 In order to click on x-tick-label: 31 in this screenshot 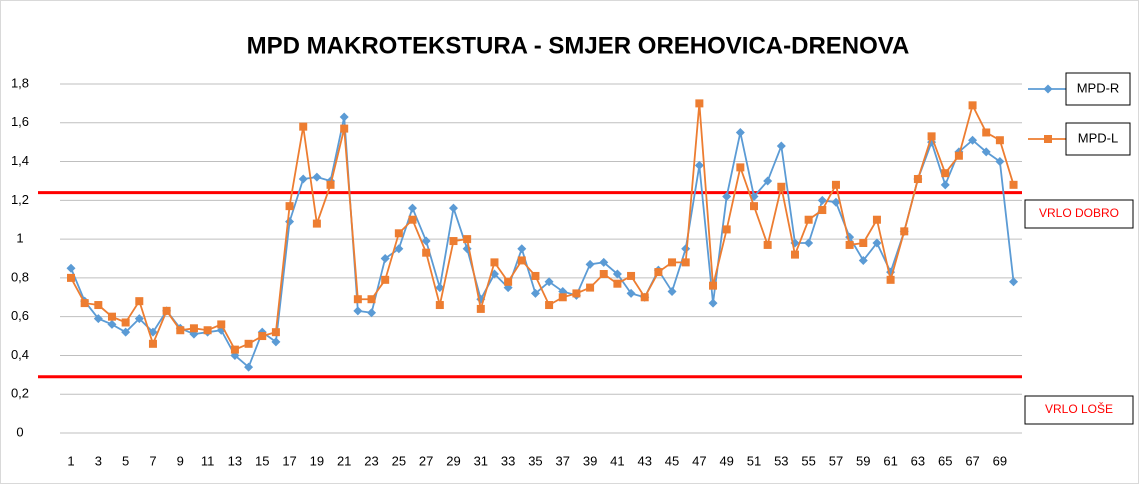, I will do `click(481, 460)`.